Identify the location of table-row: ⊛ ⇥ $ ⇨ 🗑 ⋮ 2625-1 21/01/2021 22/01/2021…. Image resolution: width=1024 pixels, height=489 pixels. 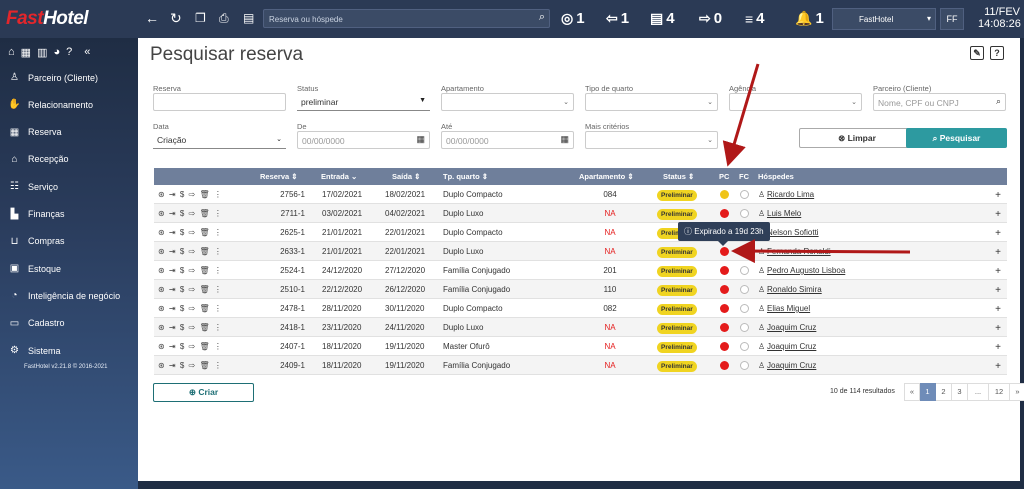
(580, 232).